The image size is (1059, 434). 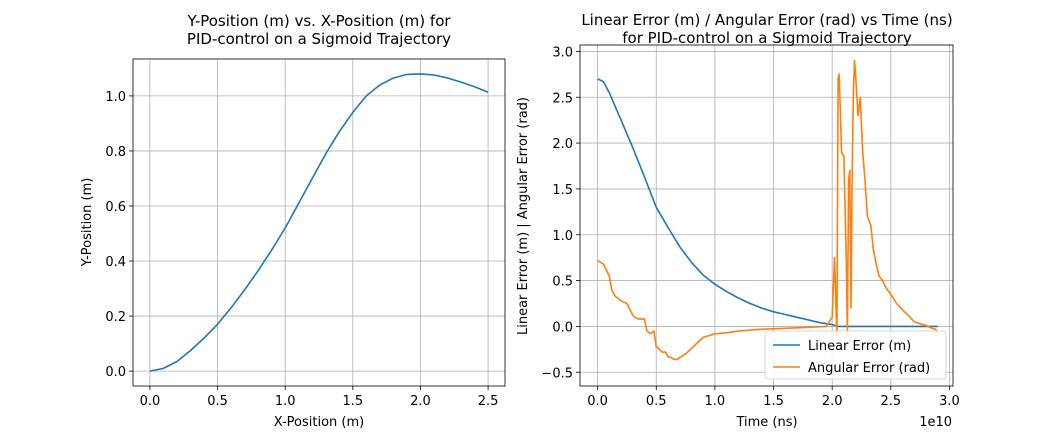 What do you see at coordinates (562, 327) in the screenshot?
I see `error-ytick-label: 0.0` at bounding box center [562, 327].